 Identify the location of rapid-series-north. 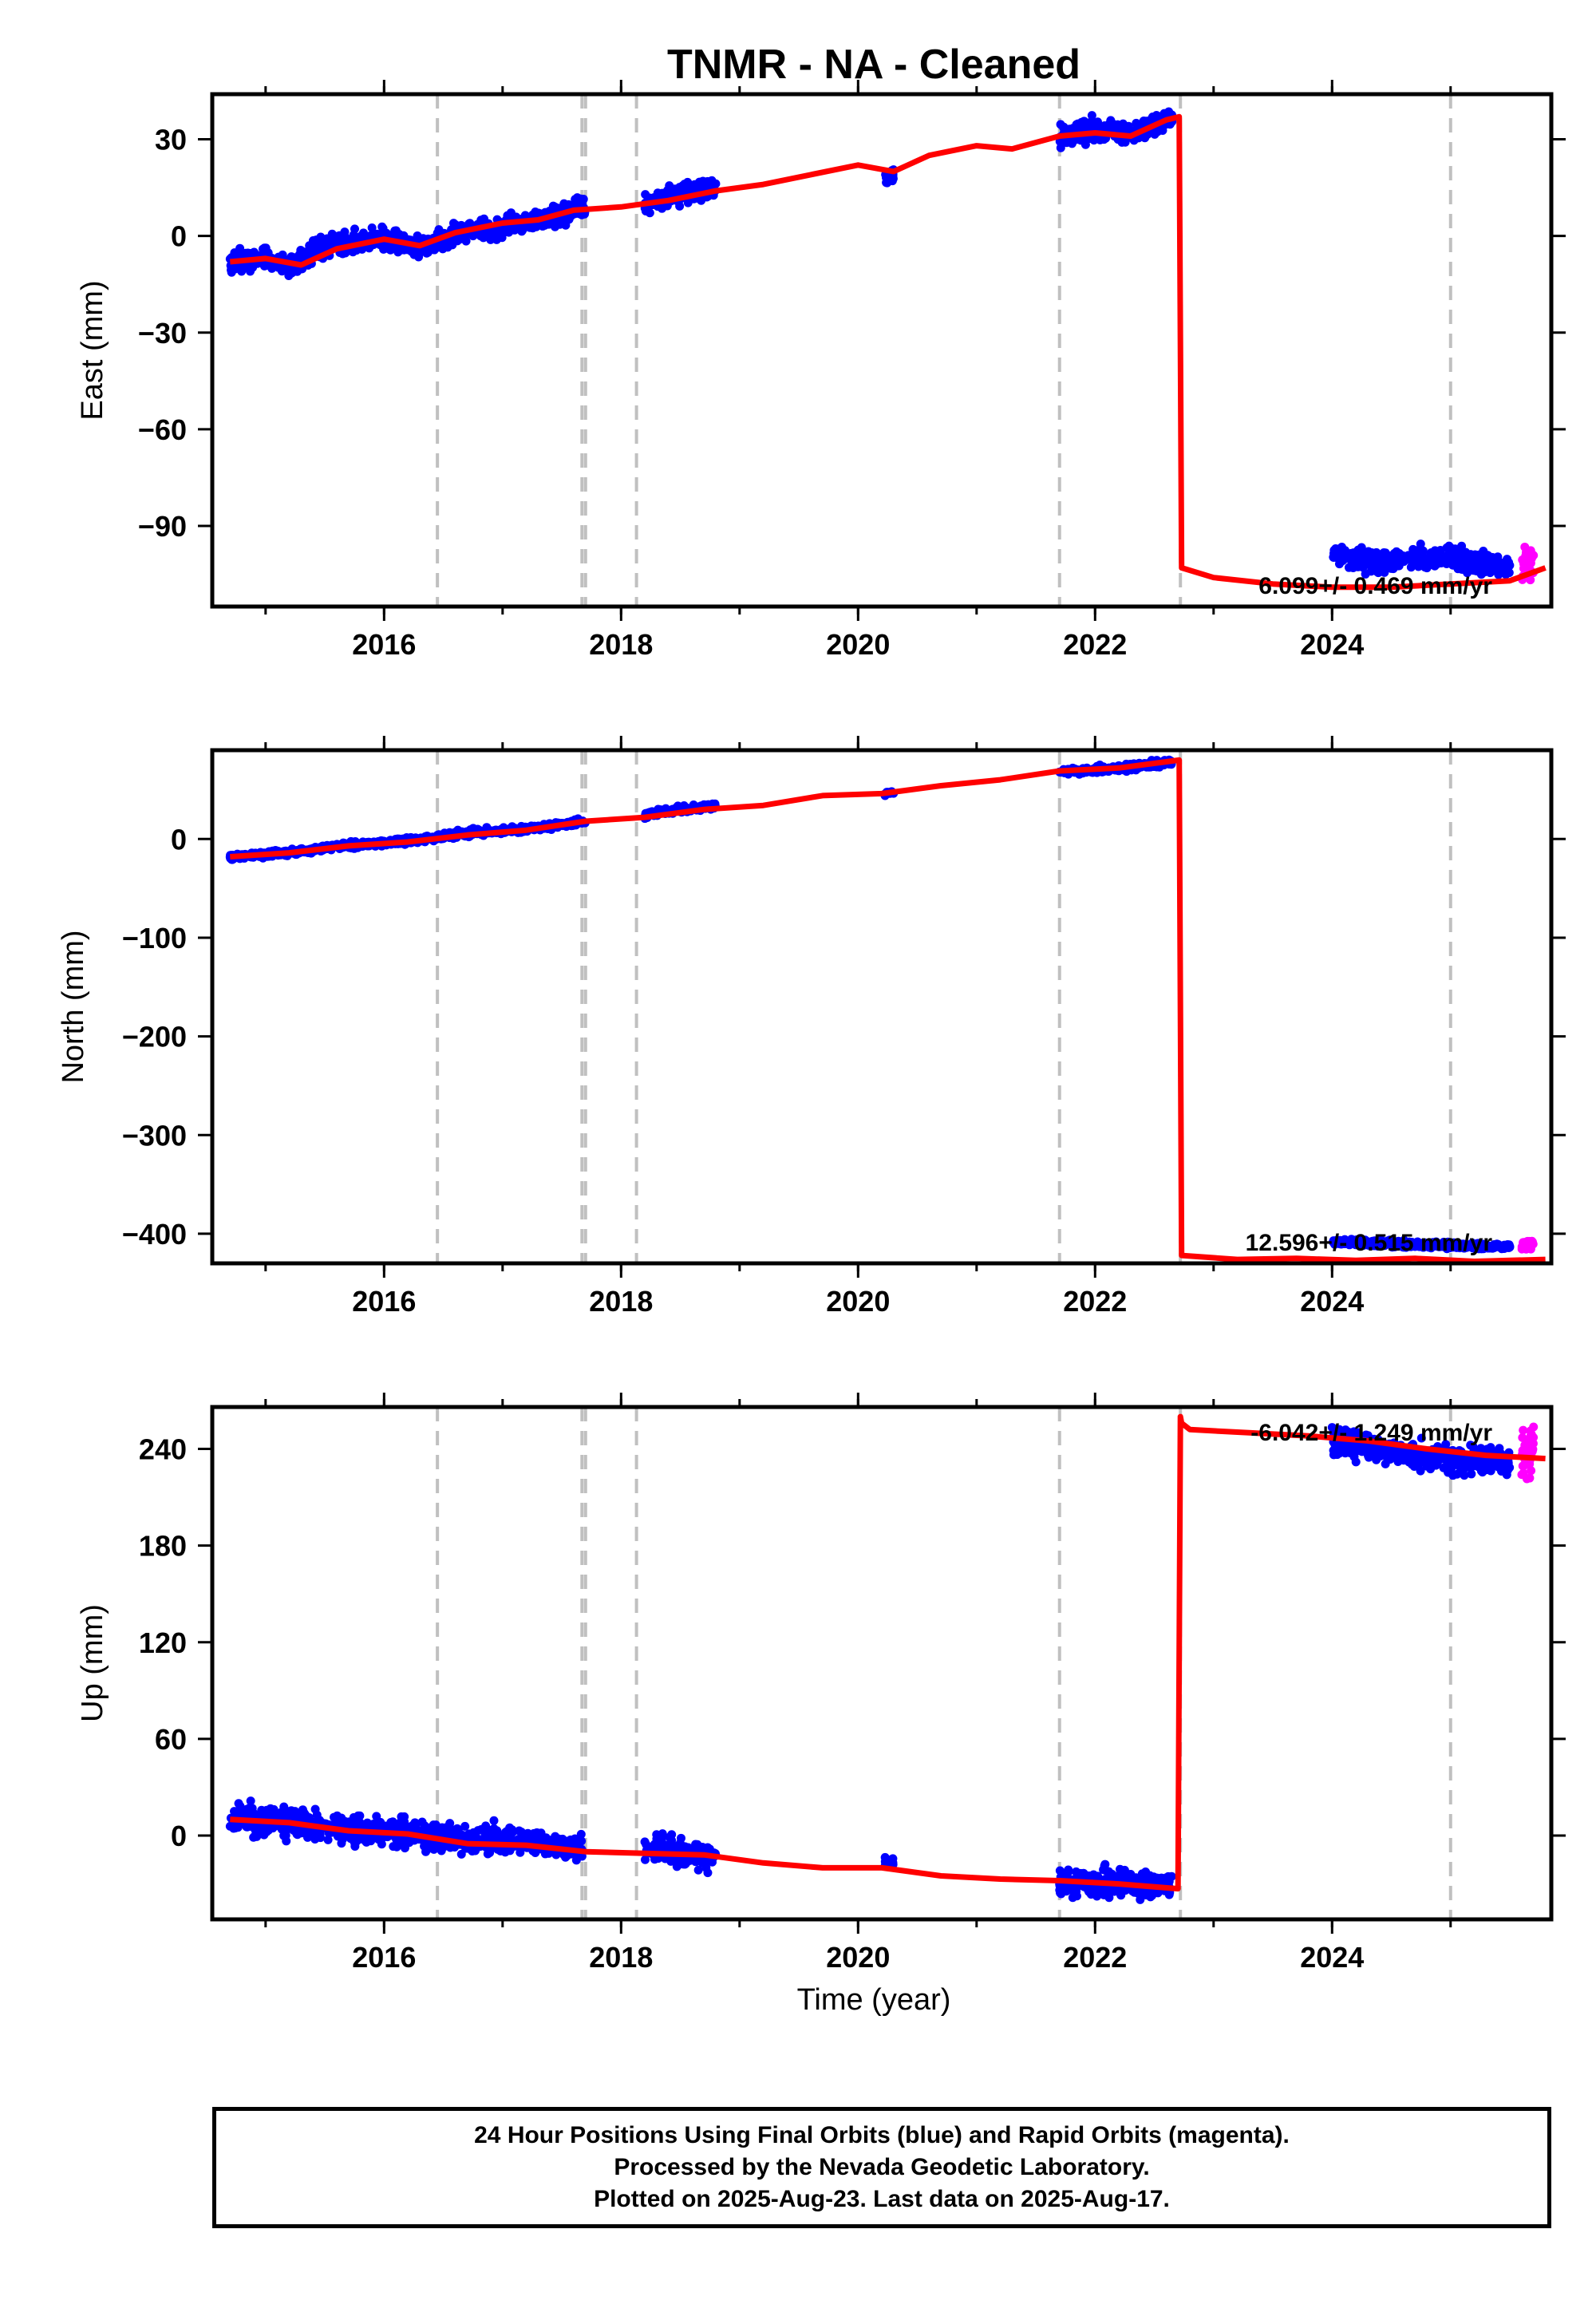
(1527, 1245).